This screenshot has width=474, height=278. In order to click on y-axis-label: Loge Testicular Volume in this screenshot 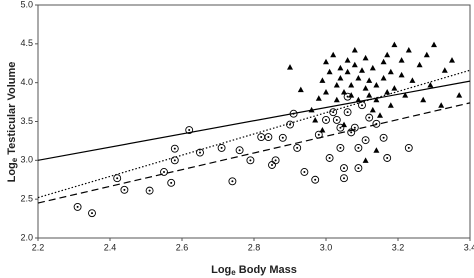, I will do `click(12, 122)`.